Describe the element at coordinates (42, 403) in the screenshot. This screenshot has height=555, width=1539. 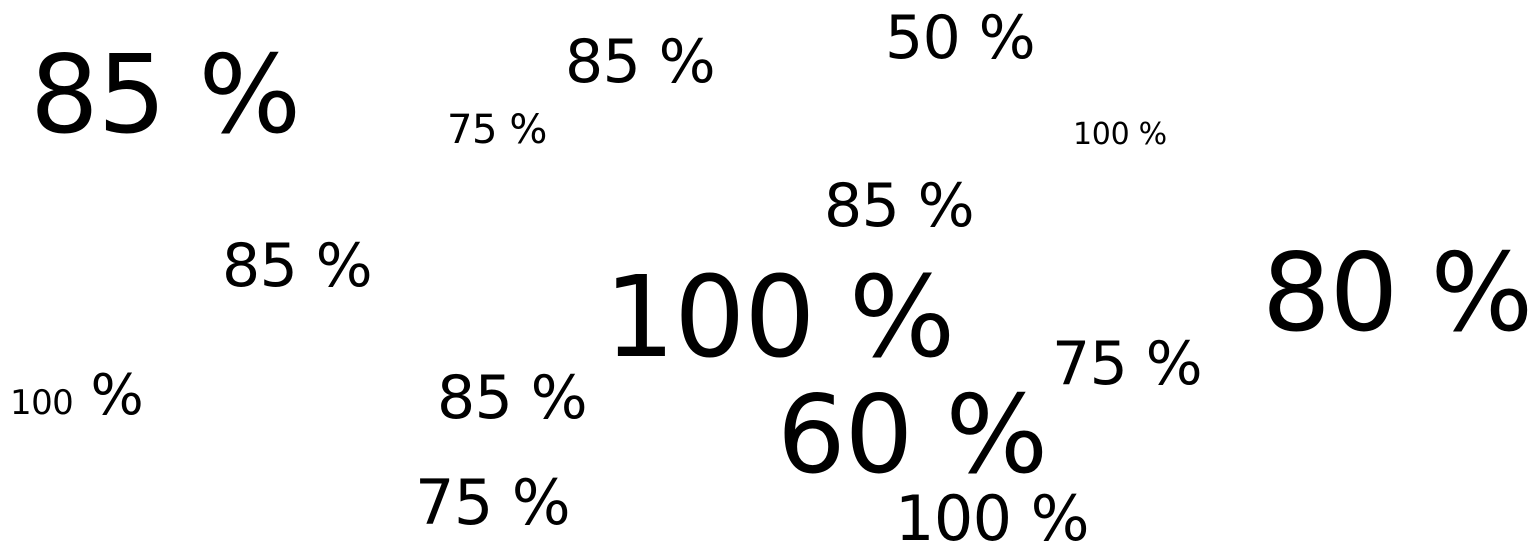
I see `word-100-number: 100` at that location.